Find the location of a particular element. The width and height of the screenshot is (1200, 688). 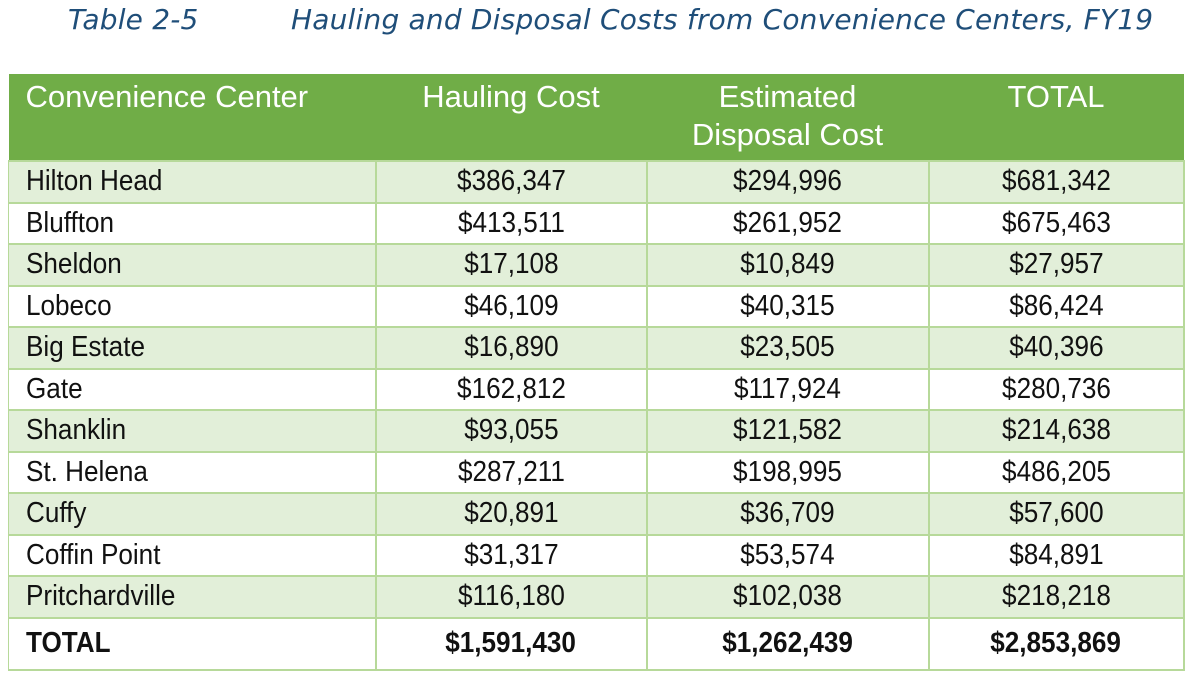

hauling-cost-cell: $16,890 is located at coordinates (511, 348).